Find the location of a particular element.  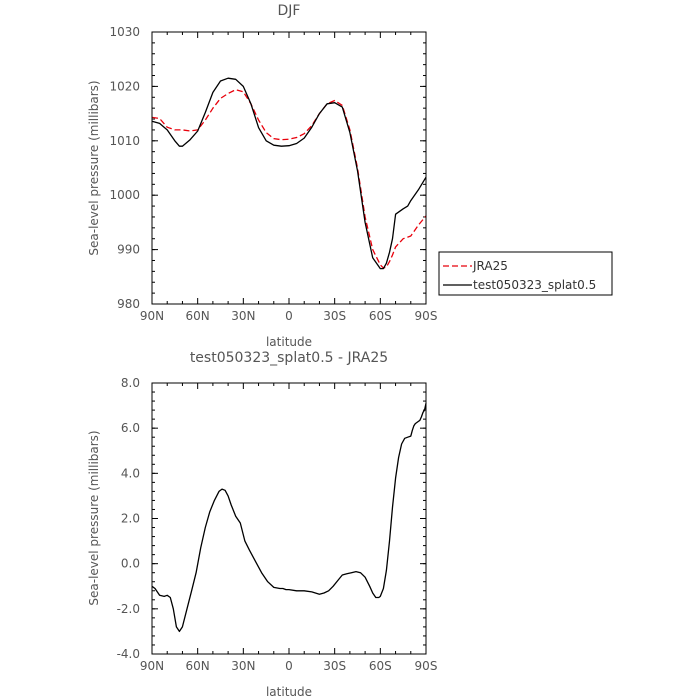

p1-y-tick-label: 6.0 is located at coordinates (130, 428).